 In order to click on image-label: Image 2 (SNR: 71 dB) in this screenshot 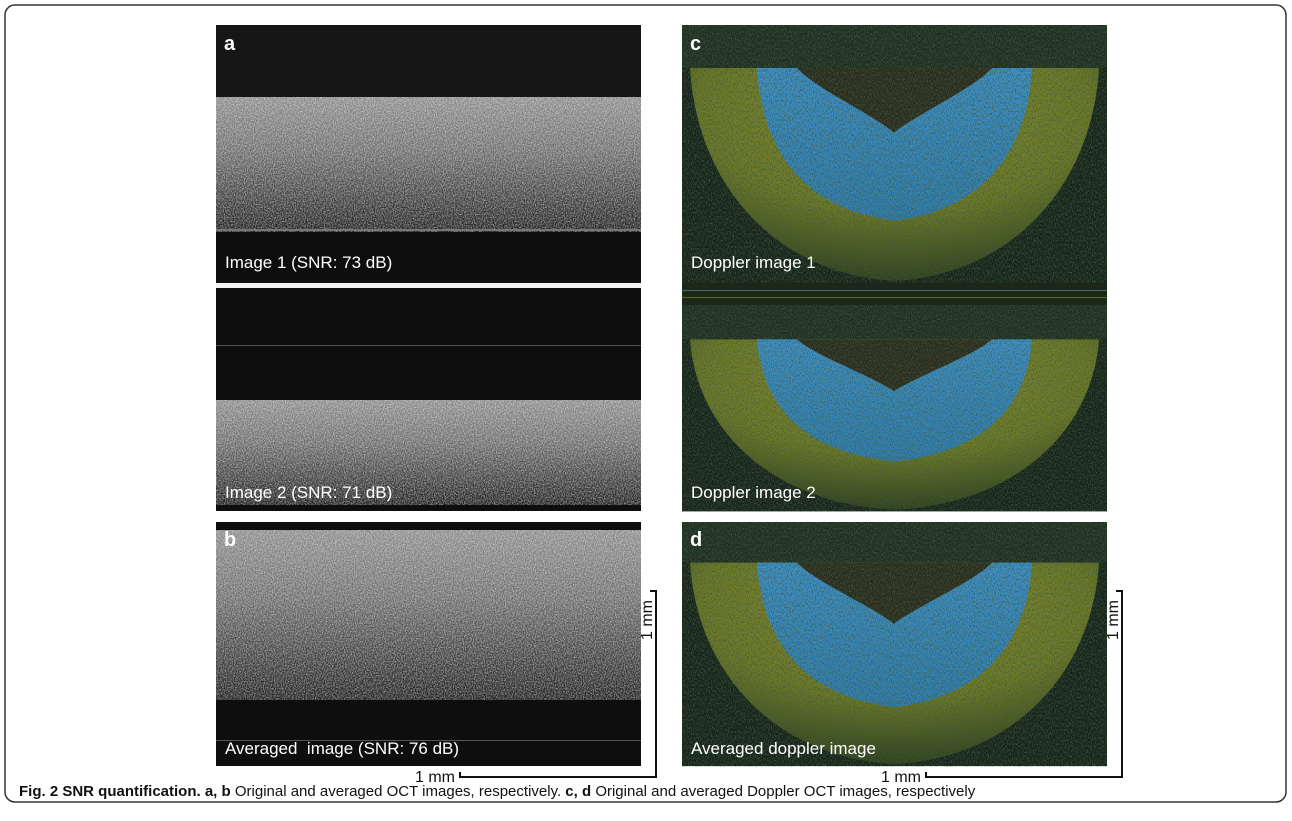, I will do `click(308, 492)`.